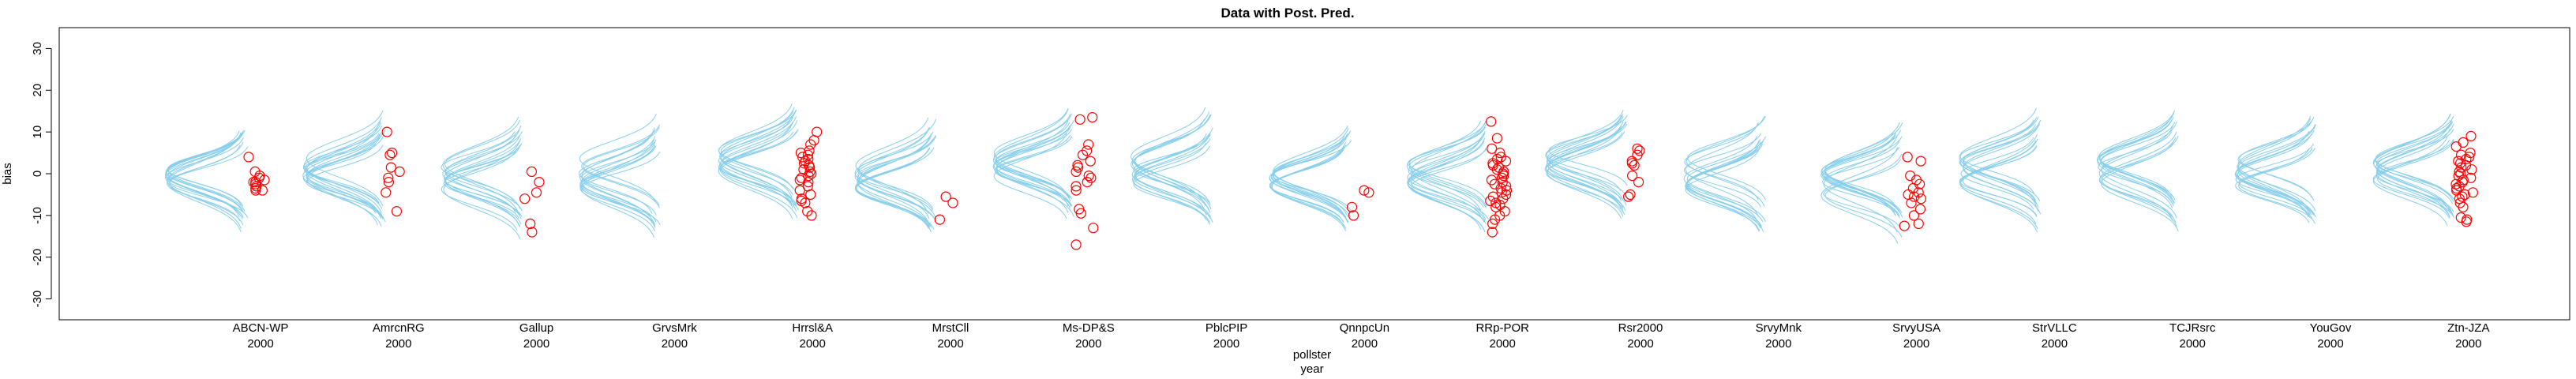 The width and height of the screenshot is (2576, 379). Describe the element at coordinates (37, 215) in the screenshot. I see `y-tick-label: -10` at that location.